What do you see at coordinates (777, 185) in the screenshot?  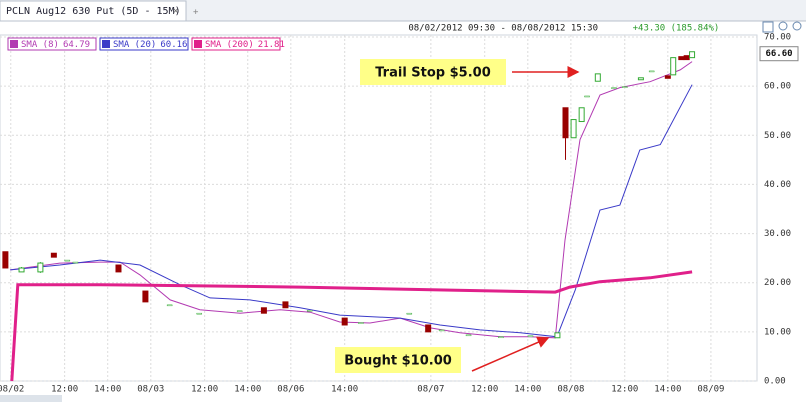 I see `y-tick-label: 40.00` at bounding box center [777, 185].